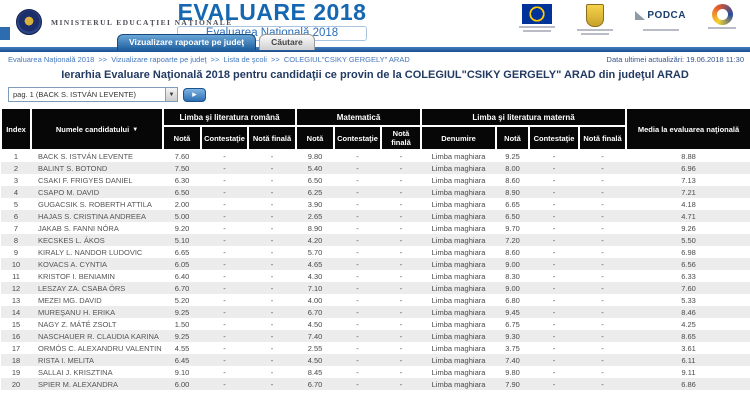  Describe the element at coordinates (92, 129) in the screenshot. I see `col-header-name-label: Numele candidatului` at that location.